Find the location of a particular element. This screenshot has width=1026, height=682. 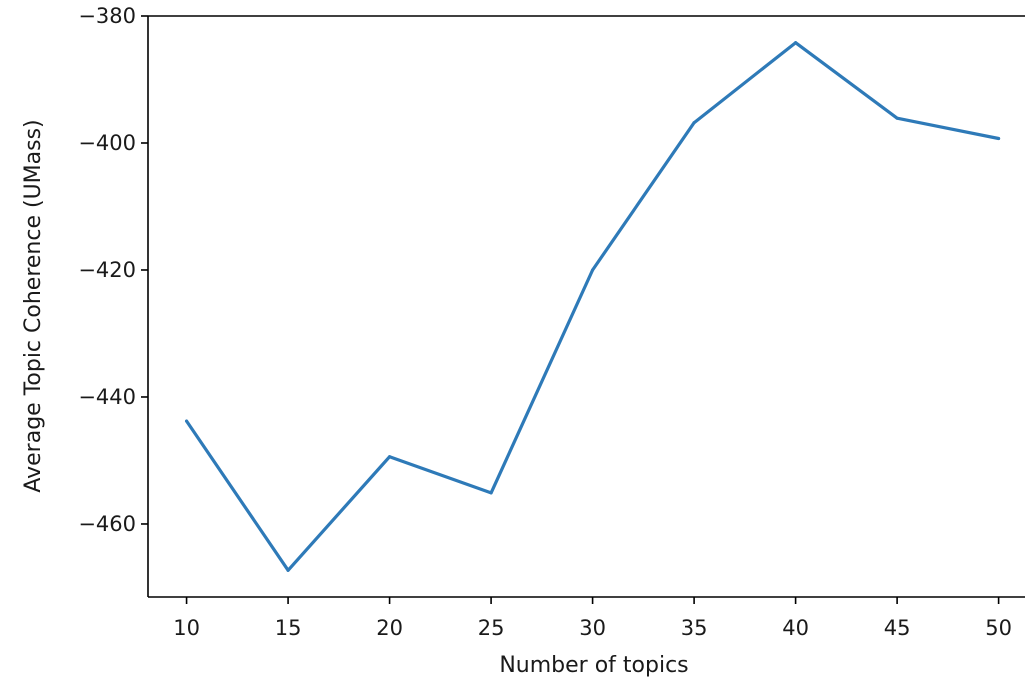

y-tick-label: −460 is located at coordinates (107, 524).